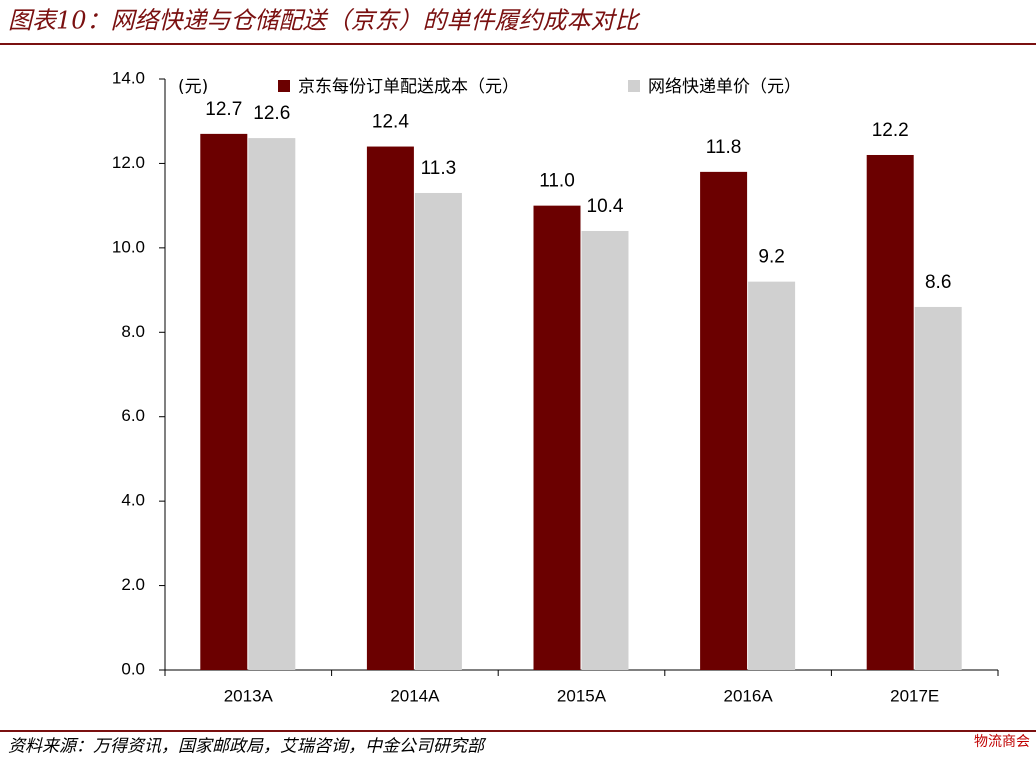  I want to click on y-tick-label: 8.0, so click(133, 331).